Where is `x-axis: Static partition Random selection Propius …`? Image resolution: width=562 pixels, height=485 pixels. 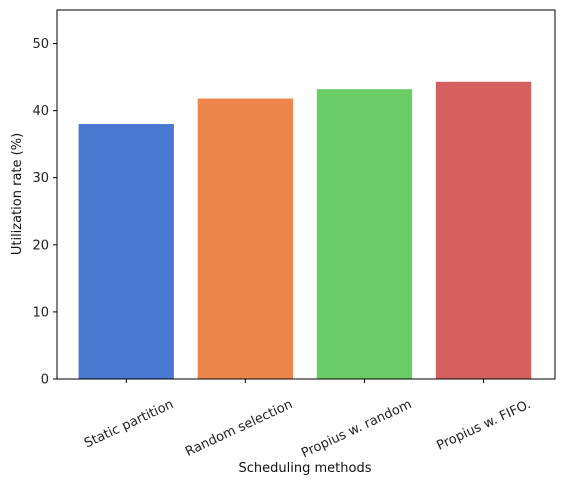 x-axis: Static partition Random selection Propius … is located at coordinates (307, 420).